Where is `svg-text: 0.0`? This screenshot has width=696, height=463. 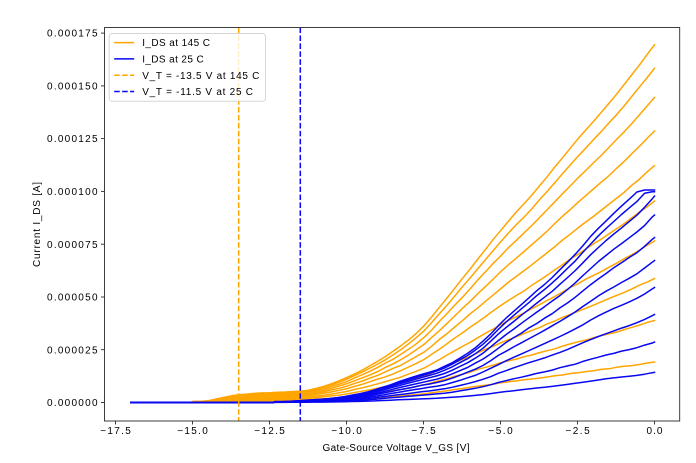
svg-text: 0.0 is located at coordinates (655, 431).